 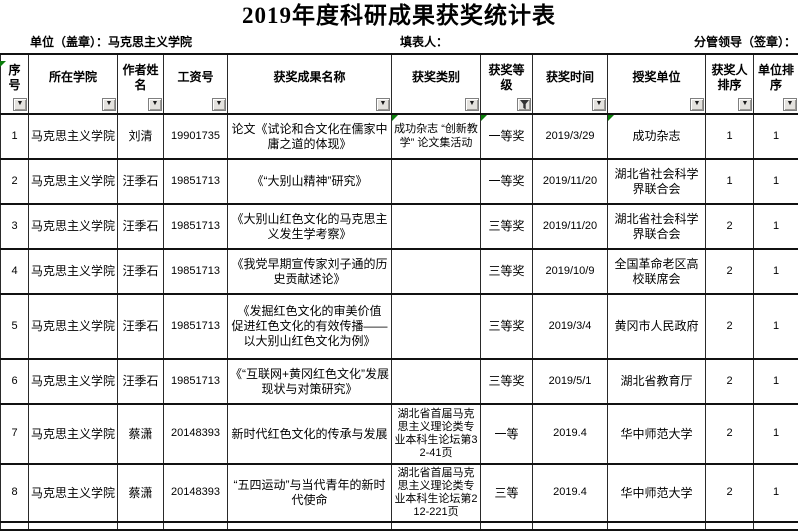 What do you see at coordinates (141, 136) in the screenshot?
I see `cell-author: 刘清` at bounding box center [141, 136].